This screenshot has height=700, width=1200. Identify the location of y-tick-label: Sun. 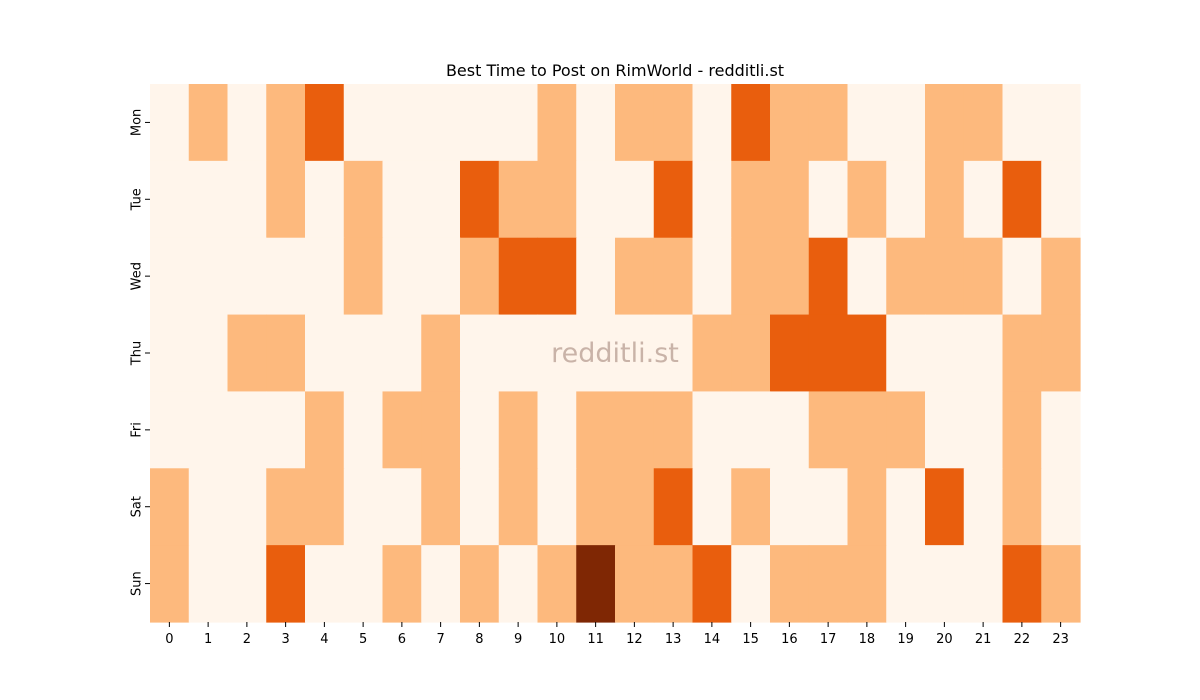
(137, 583).